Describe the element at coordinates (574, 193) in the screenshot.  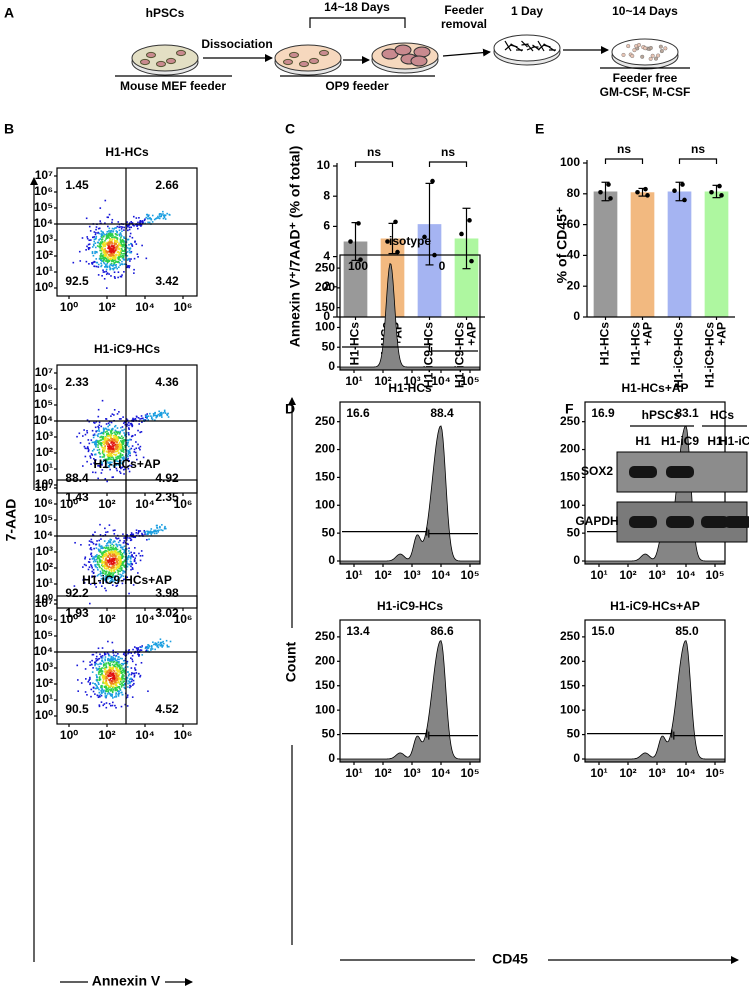
I see `y-tick-label: 80` at that location.